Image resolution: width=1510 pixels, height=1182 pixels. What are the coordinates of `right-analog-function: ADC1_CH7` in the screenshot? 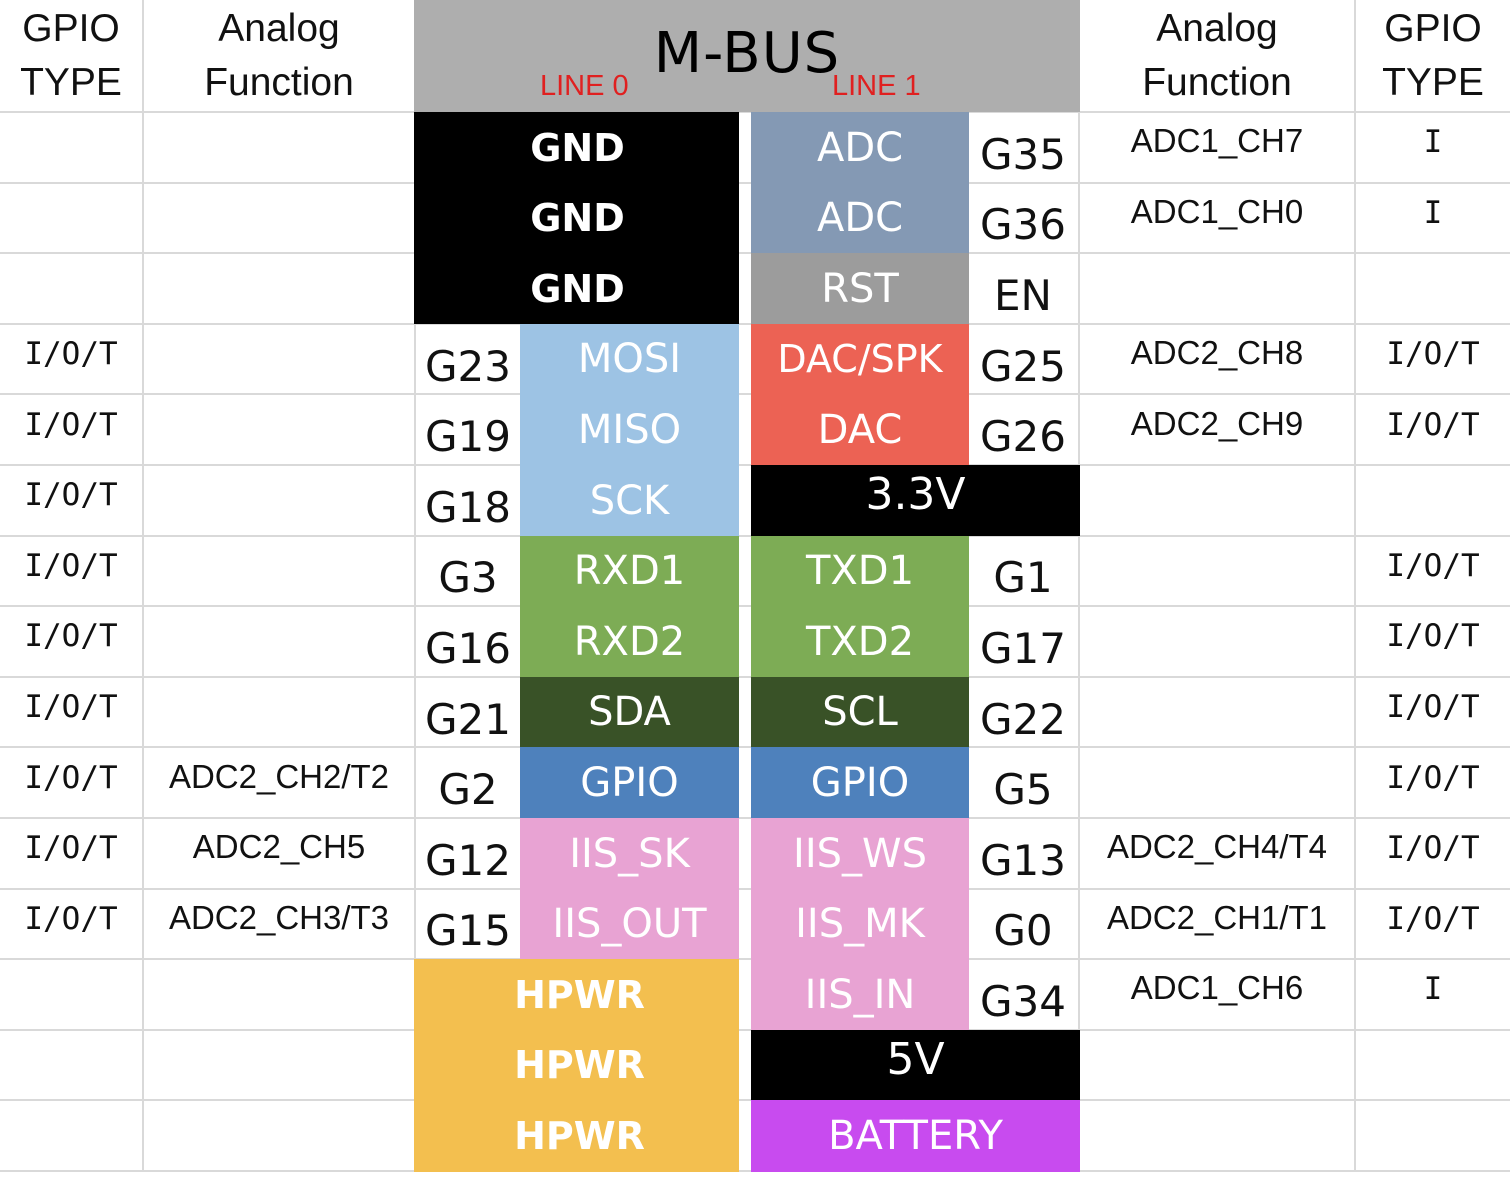 It's located at (1217, 141).